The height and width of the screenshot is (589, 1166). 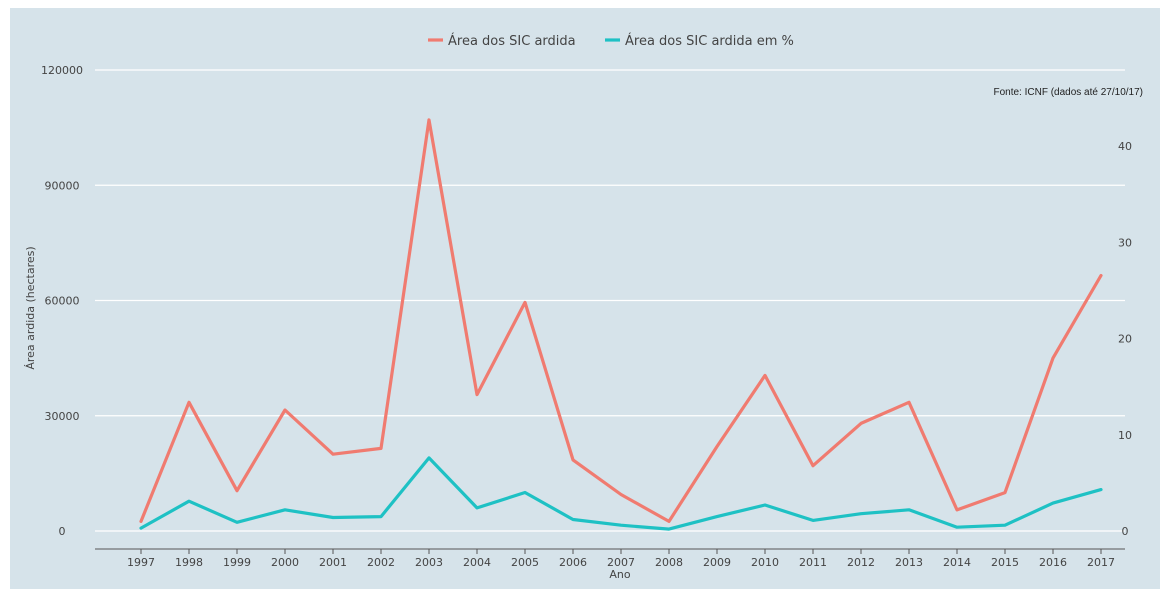 What do you see at coordinates (1053, 562) in the screenshot?
I see `x-tick-label: 2016` at bounding box center [1053, 562].